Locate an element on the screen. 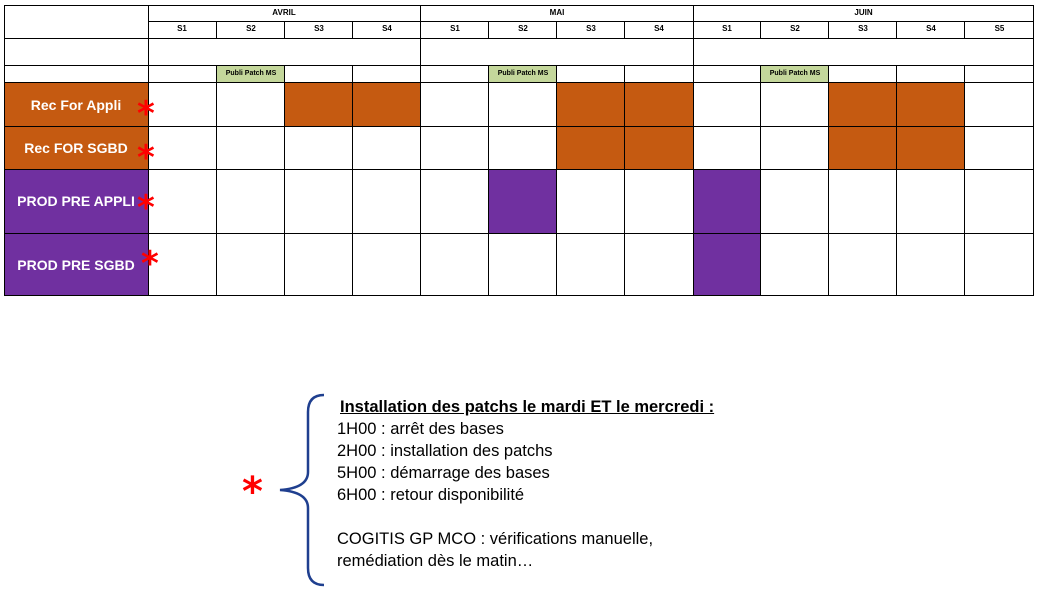  row-label-text: Rec For Appli is located at coordinates (76, 104).